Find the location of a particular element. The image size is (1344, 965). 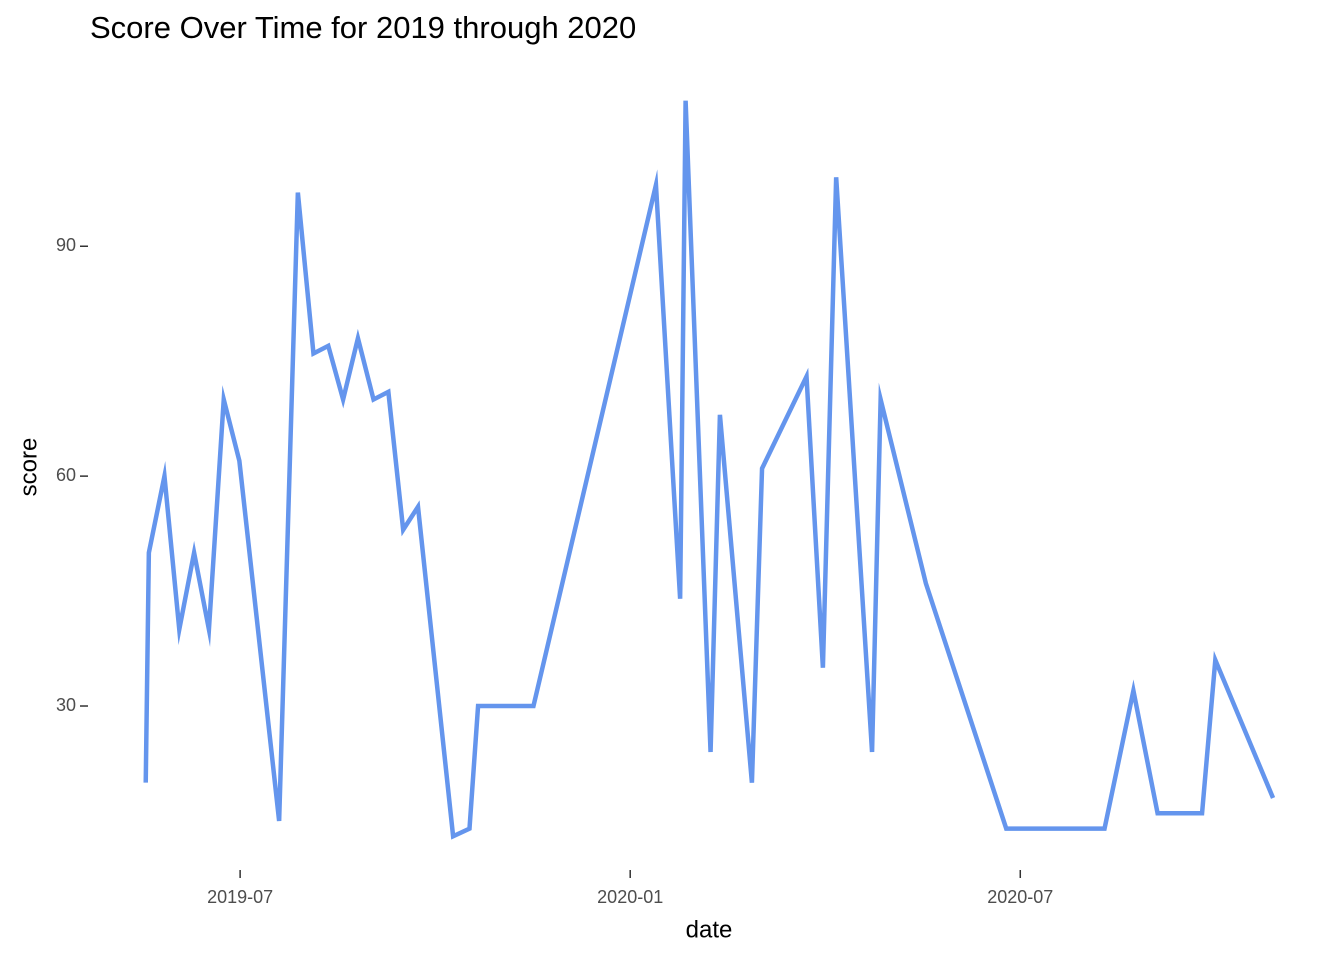

chart-title: Score Over Time for 2019 through 2020 is located at coordinates (363, 27).